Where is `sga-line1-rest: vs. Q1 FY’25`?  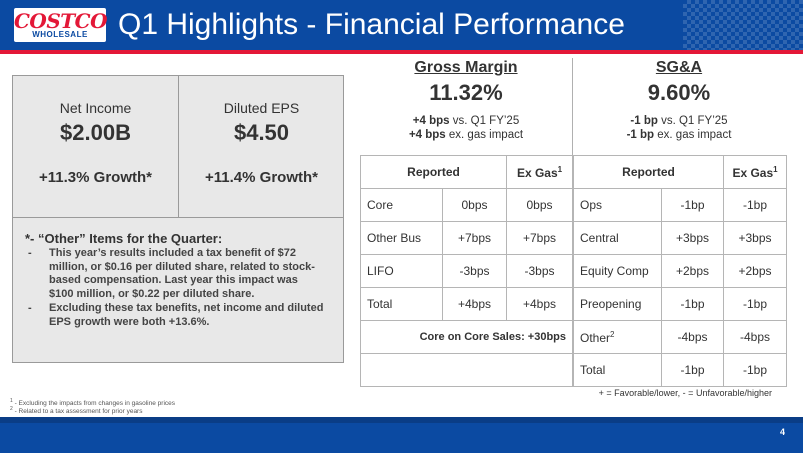 sga-line1-rest: vs. Q1 FY’25 is located at coordinates (692, 121).